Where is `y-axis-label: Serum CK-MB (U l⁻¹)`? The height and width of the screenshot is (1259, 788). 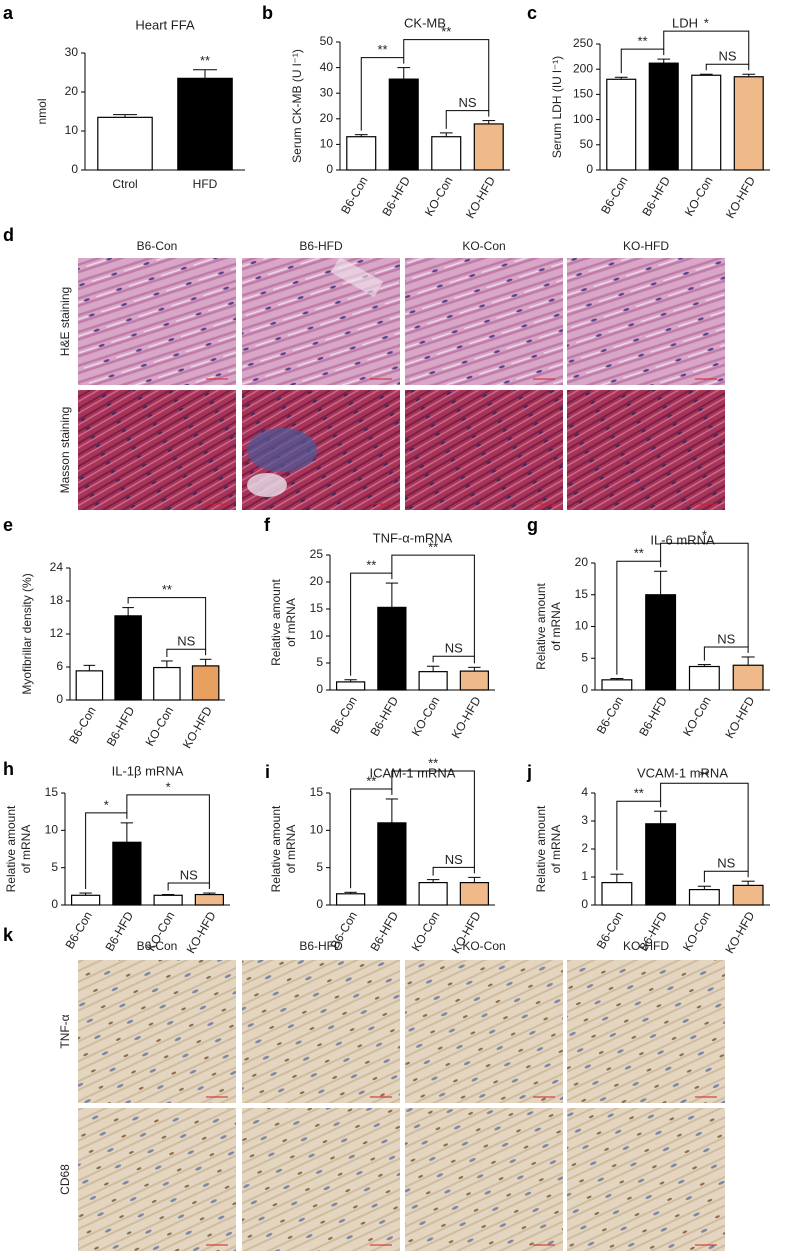
y-axis-label: Serum CK-MB (U l⁻¹) is located at coordinates (297, 106).